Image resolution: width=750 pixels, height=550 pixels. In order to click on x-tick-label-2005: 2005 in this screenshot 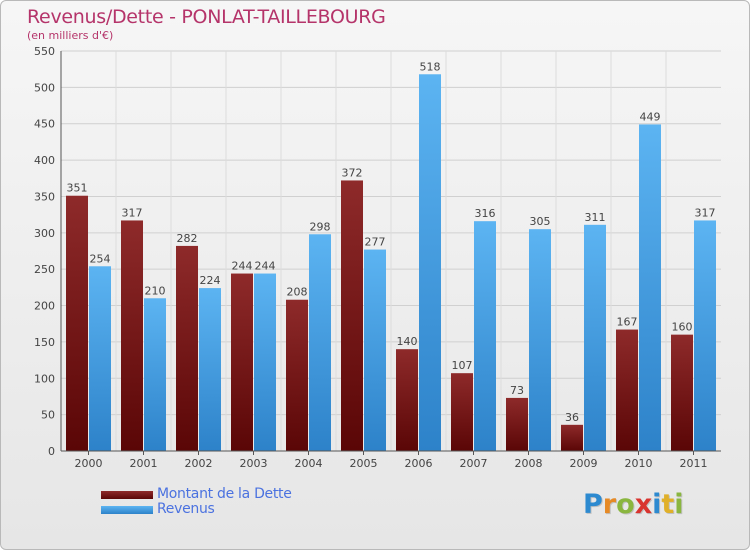, I will do `click(364, 463)`.